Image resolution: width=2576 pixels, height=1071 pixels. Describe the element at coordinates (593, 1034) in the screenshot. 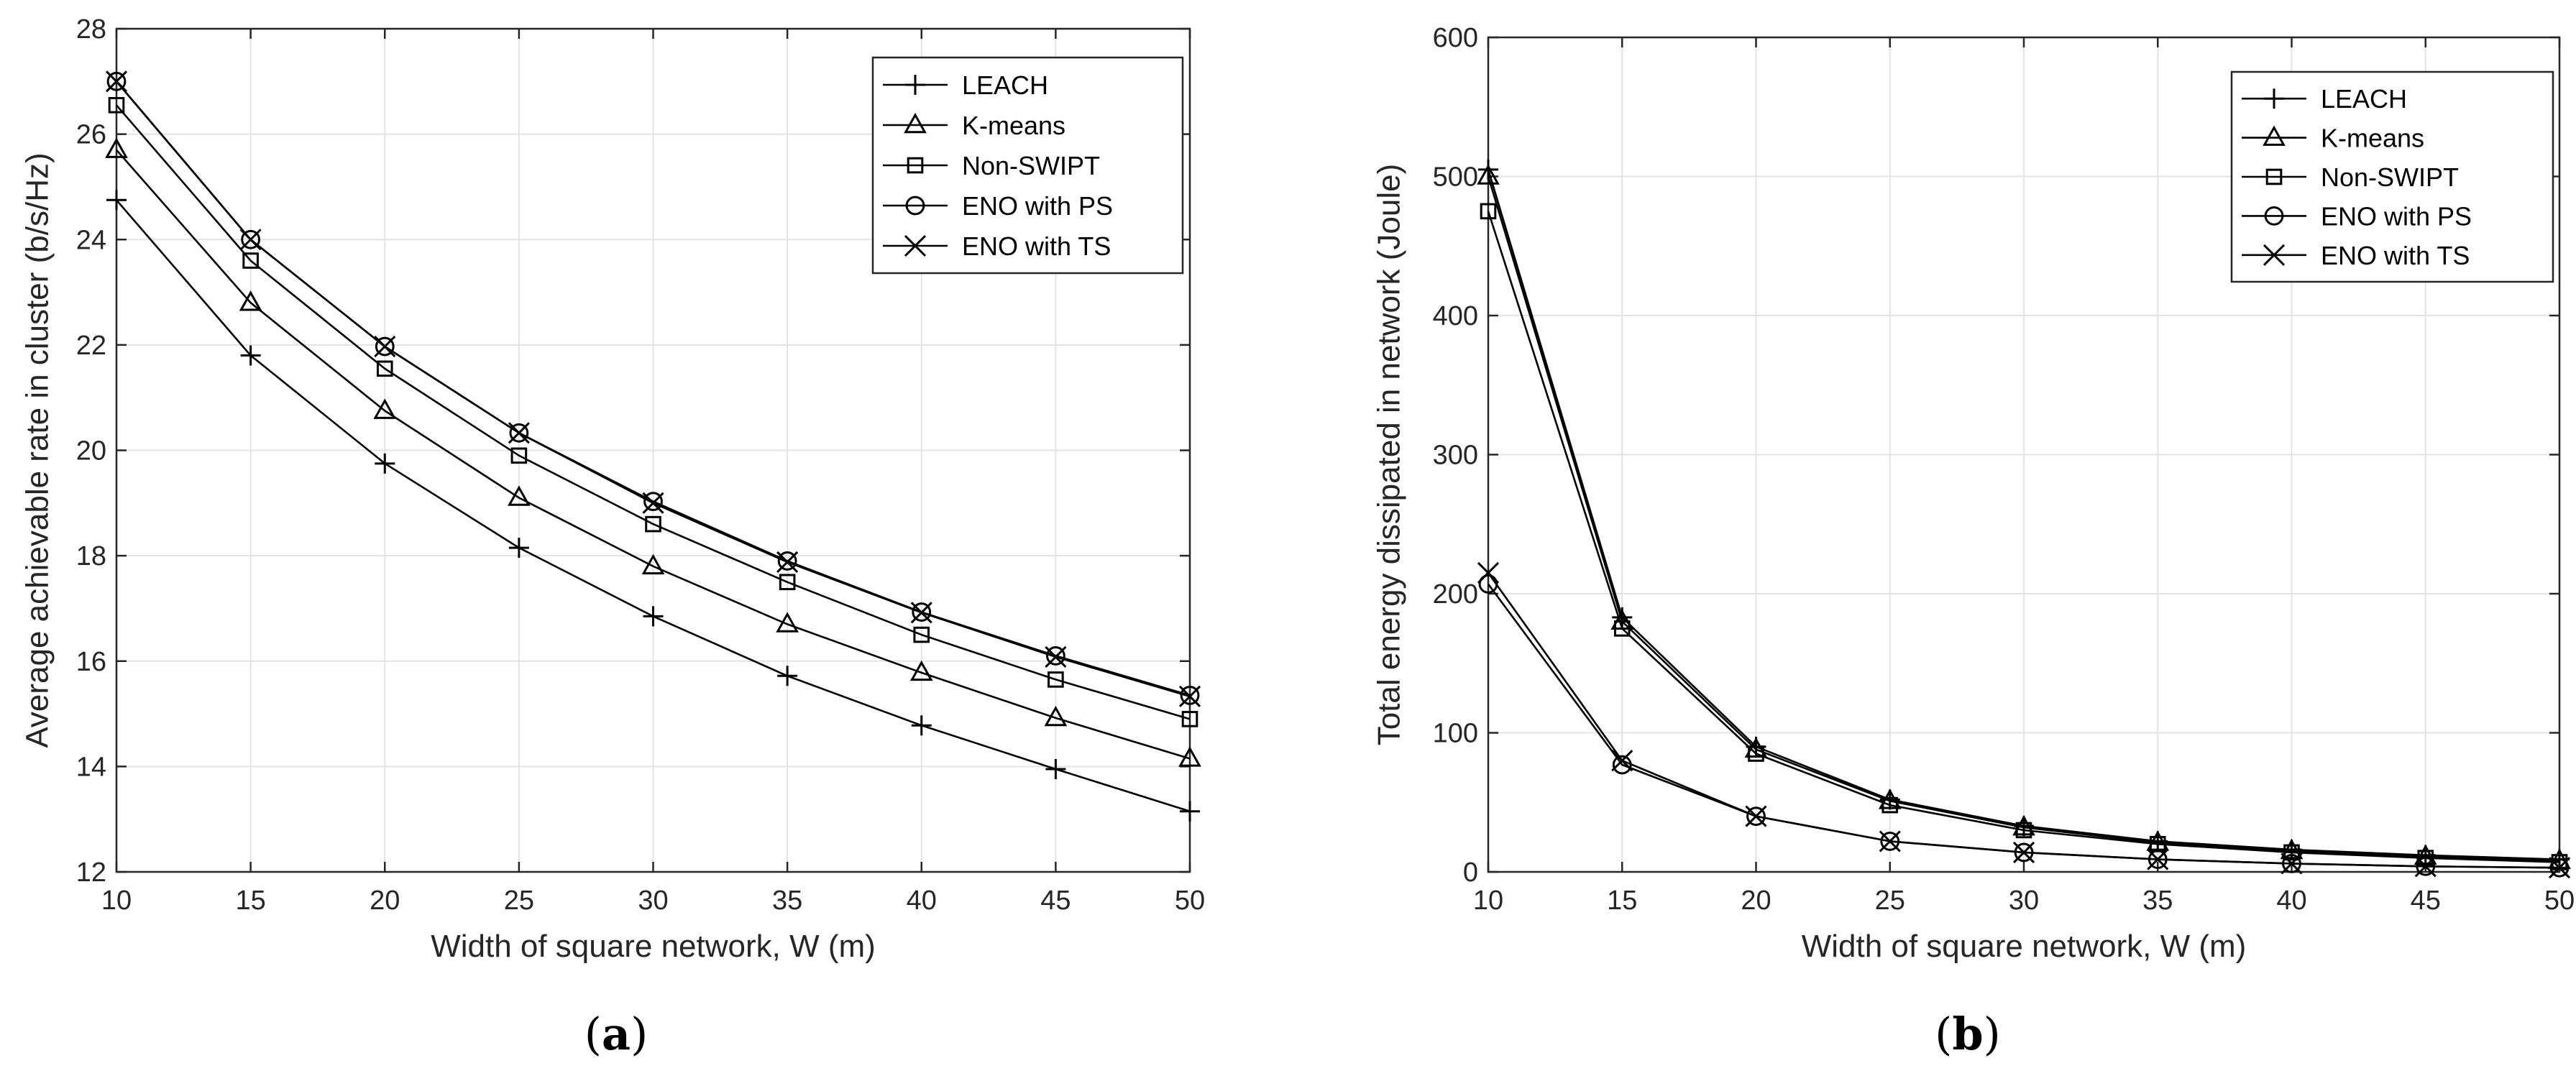

I see `chart-a-caption-open: (` at that location.